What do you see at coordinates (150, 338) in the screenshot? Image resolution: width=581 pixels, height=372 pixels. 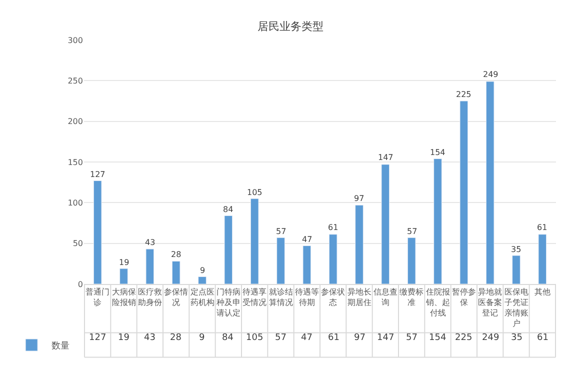 I see `data-label: 43` at bounding box center [150, 338].